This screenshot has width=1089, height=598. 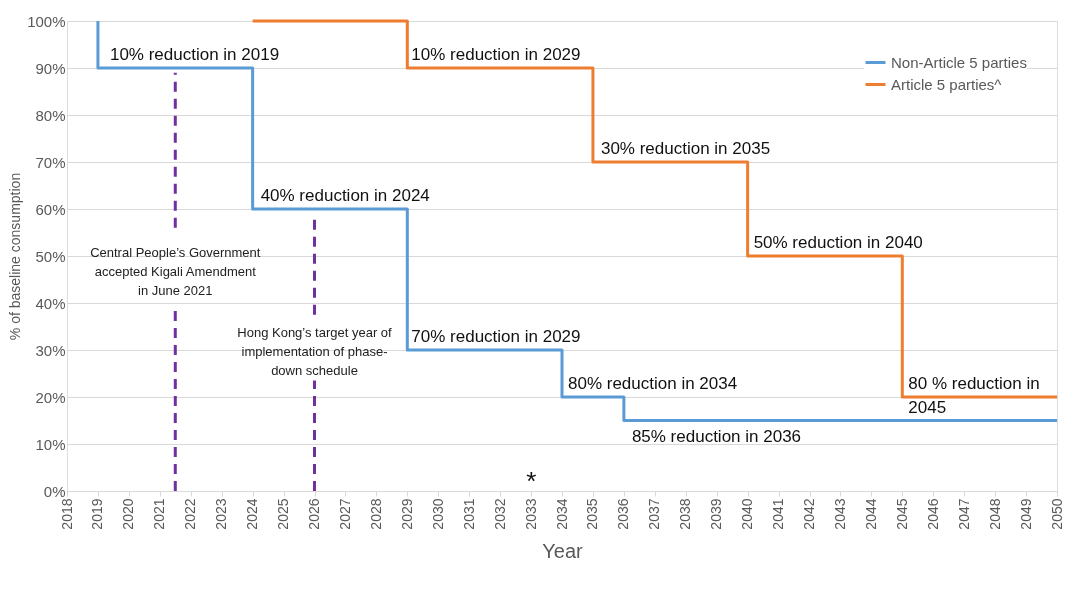 I want to click on x-tick-label: 2019, so click(x=97, y=514).